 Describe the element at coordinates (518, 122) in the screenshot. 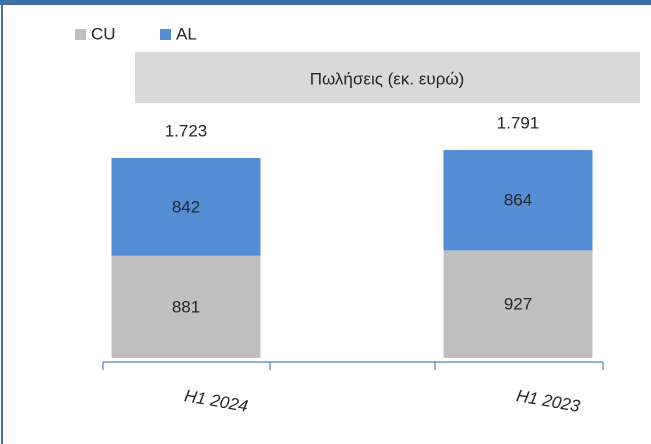

I see `total-label: 1.791` at that location.